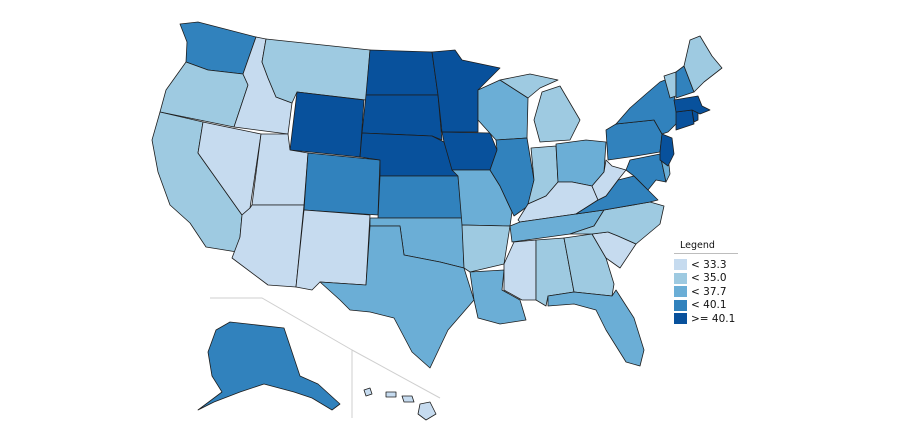 This screenshot has width=916, height=448. I want to click on state-ar, so click(486, 248).